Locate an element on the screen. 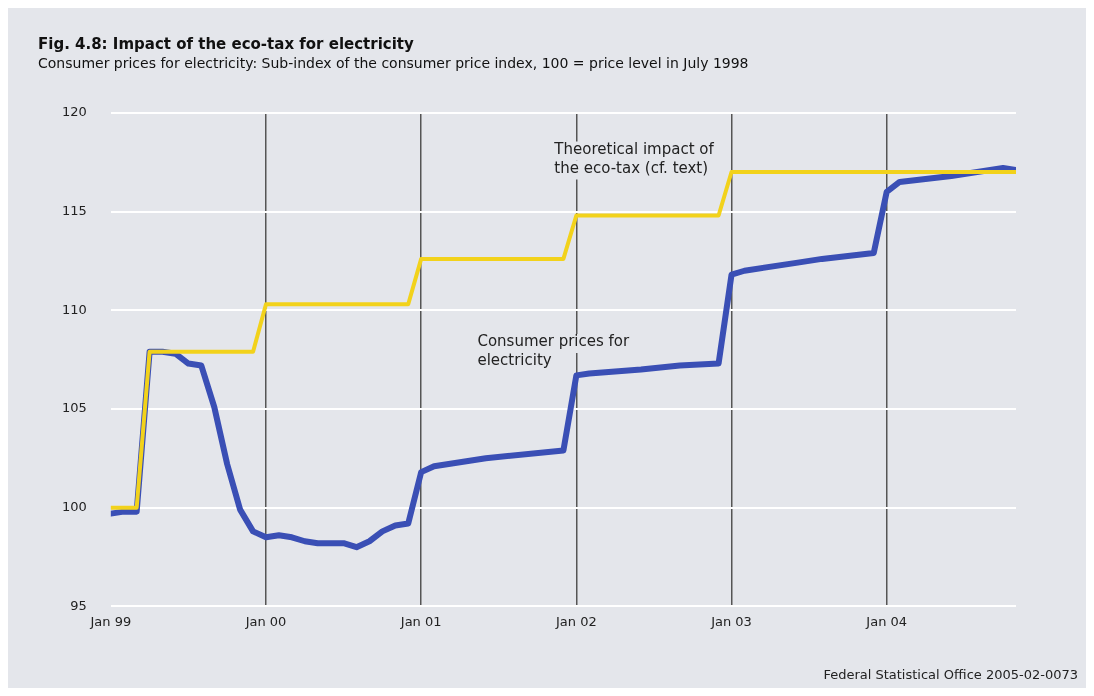 Image resolution: width=1094 pixels, height=696 pixels. chart-title: Fig. 4.8: Impact of the eco-tax for electricity is located at coordinates (226, 43).